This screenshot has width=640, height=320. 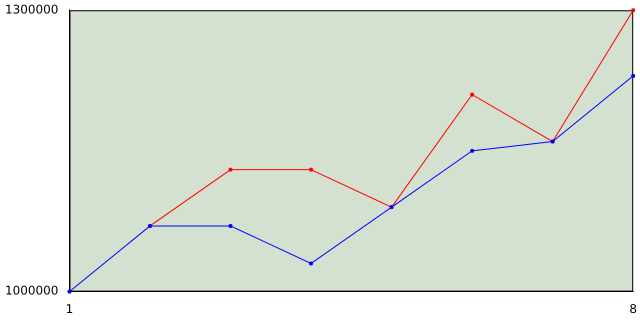 What do you see at coordinates (70, 309) in the screenshot?
I see `x-tick-label: 1` at bounding box center [70, 309].